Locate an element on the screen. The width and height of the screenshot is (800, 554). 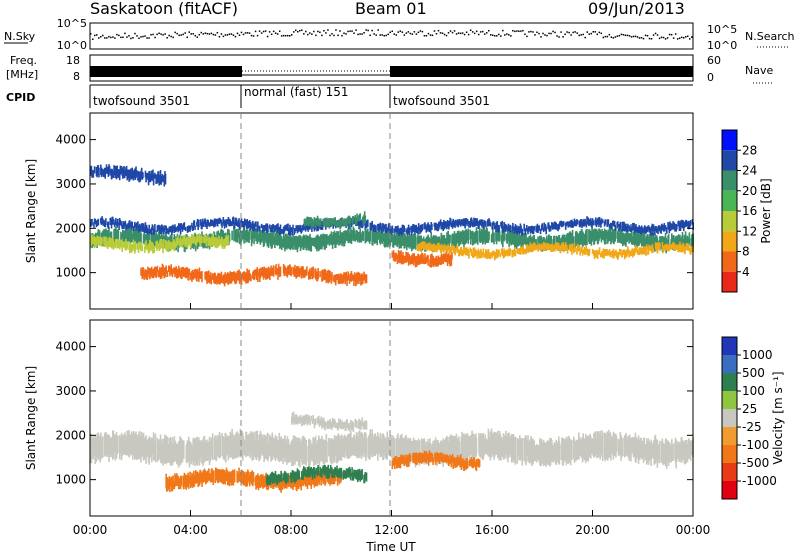
x-axis-label: Time UT is located at coordinates (390, 547).